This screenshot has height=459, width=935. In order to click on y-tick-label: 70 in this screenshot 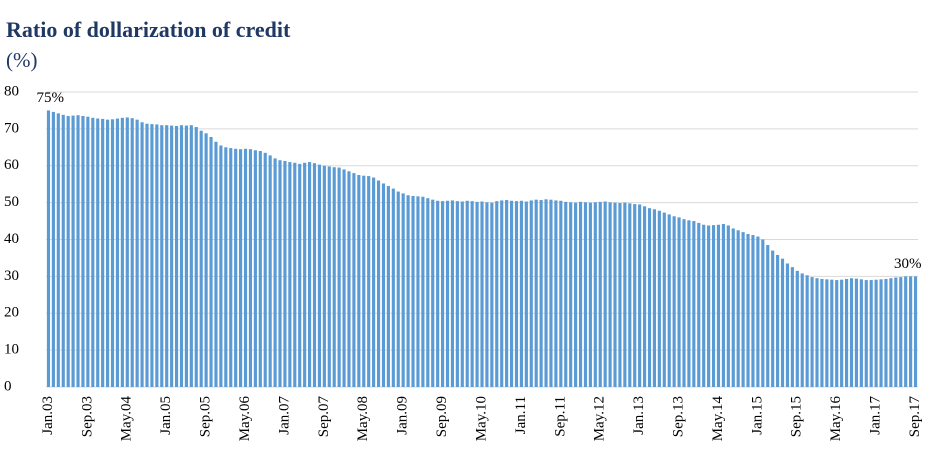, I will do `click(11, 128)`.